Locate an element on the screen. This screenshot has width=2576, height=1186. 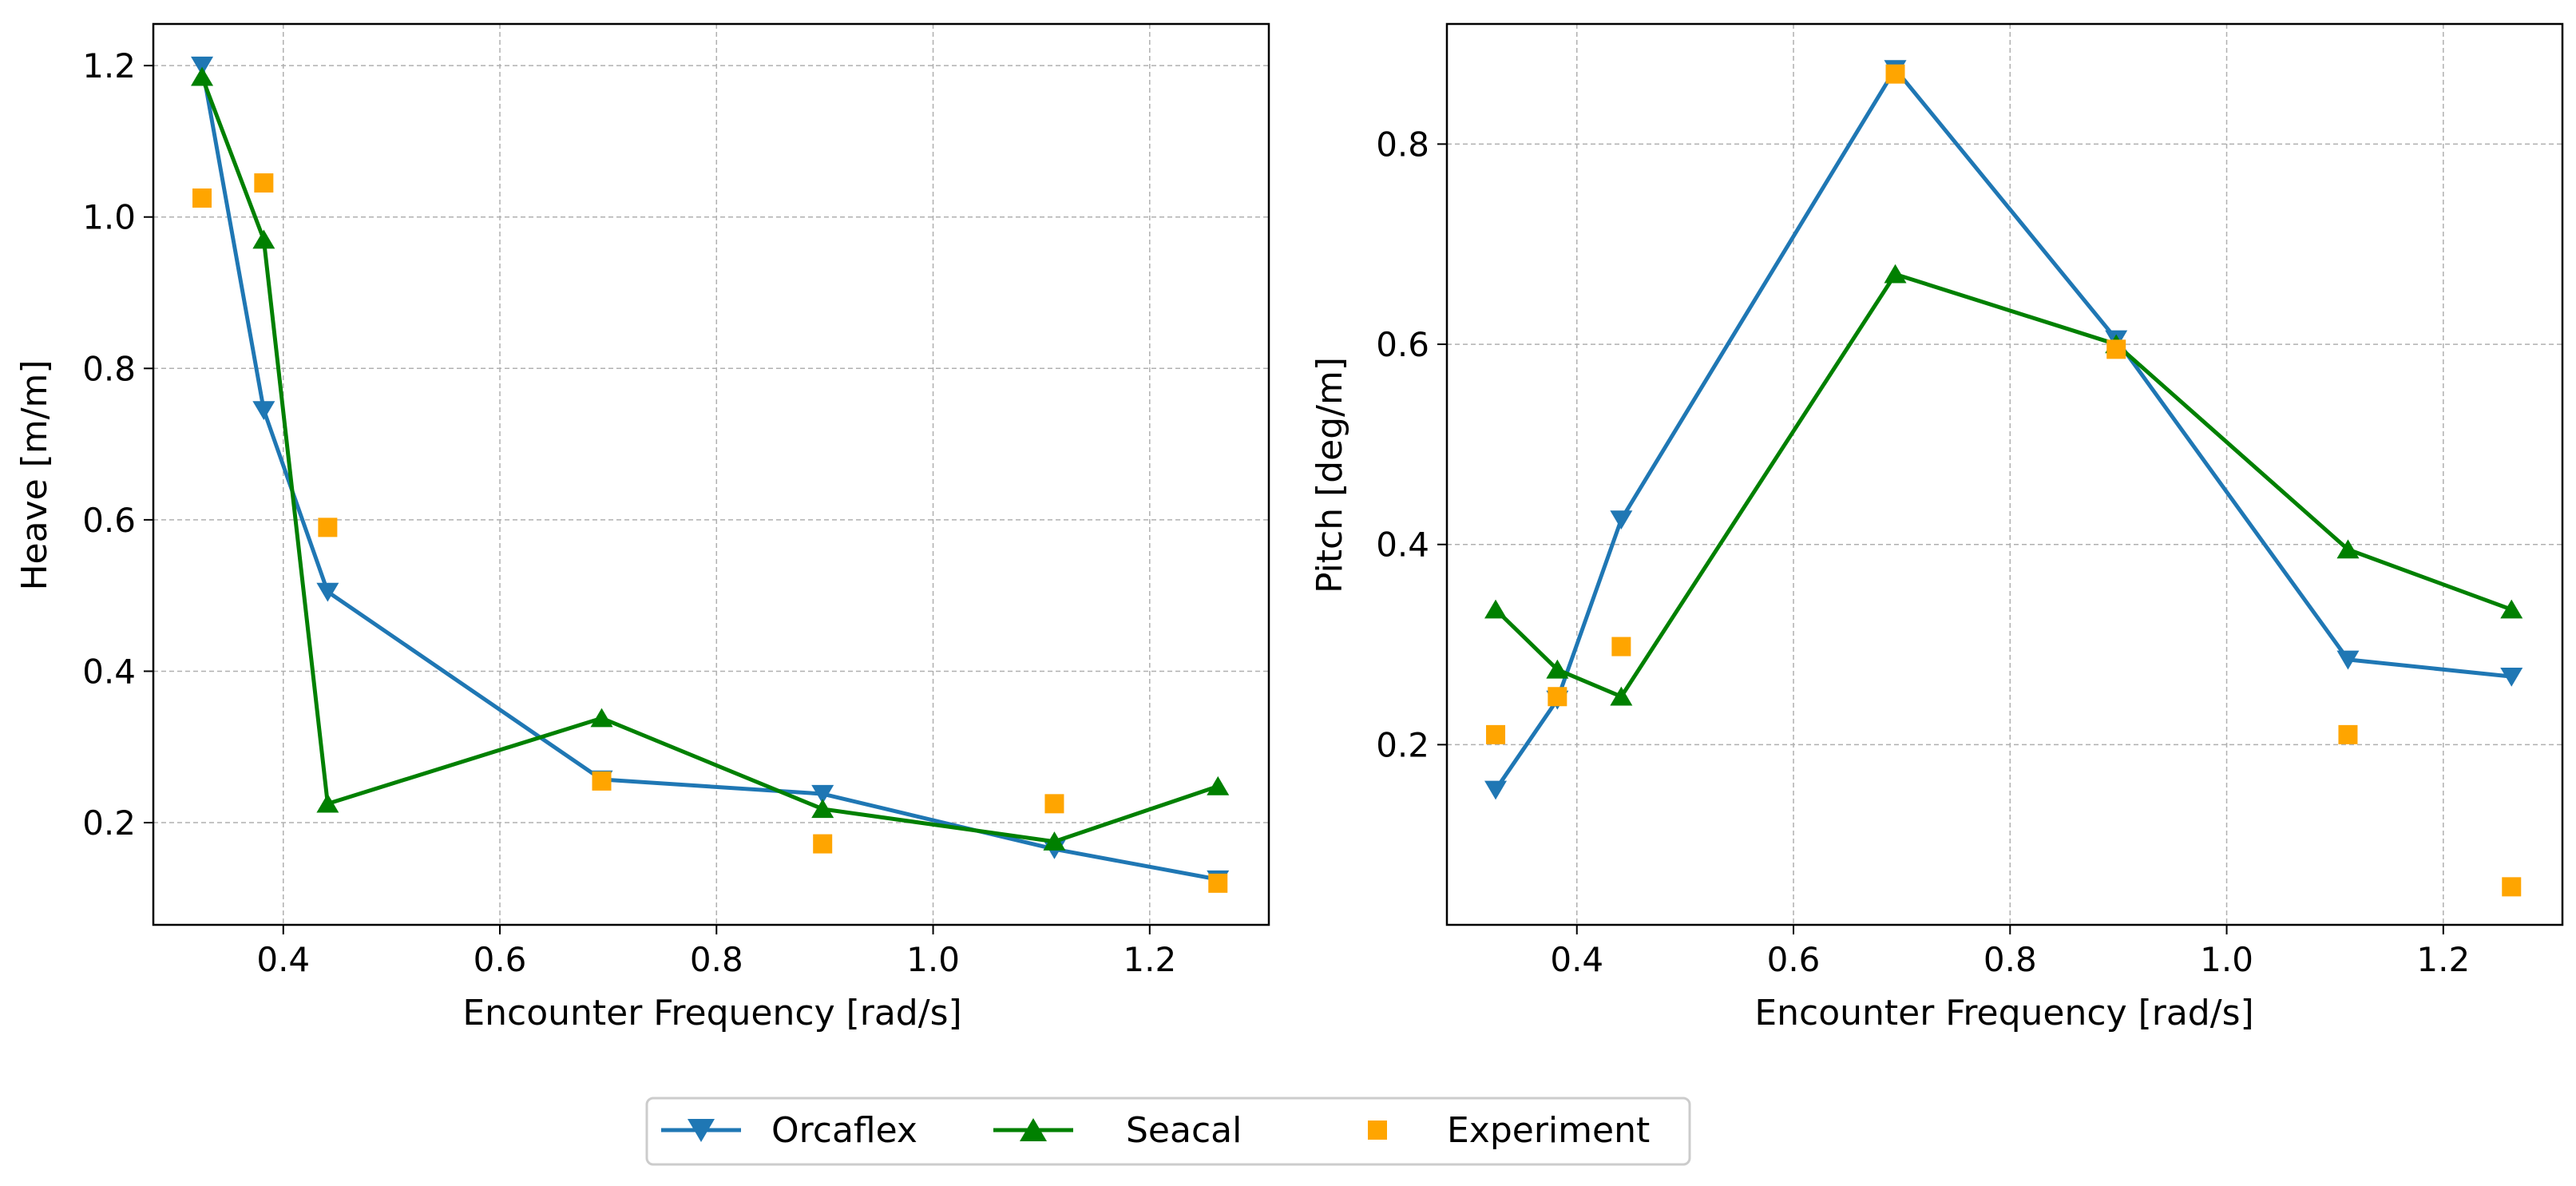
legend: Orcaflex Seacal Experiment is located at coordinates (1168, 1131).